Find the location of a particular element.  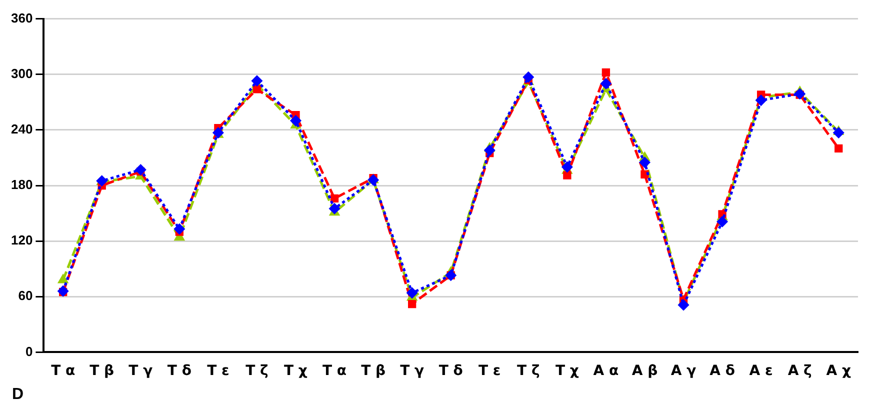

y-tick-label: 180 is located at coordinates (21, 184).